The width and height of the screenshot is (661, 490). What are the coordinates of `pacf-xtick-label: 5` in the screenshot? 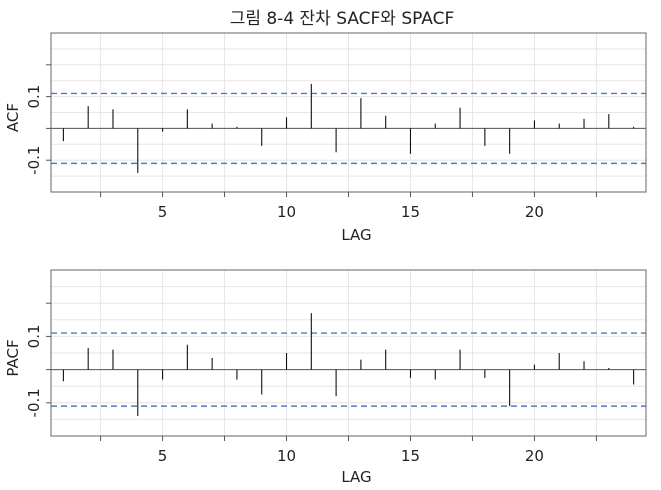 It's located at (163, 456).